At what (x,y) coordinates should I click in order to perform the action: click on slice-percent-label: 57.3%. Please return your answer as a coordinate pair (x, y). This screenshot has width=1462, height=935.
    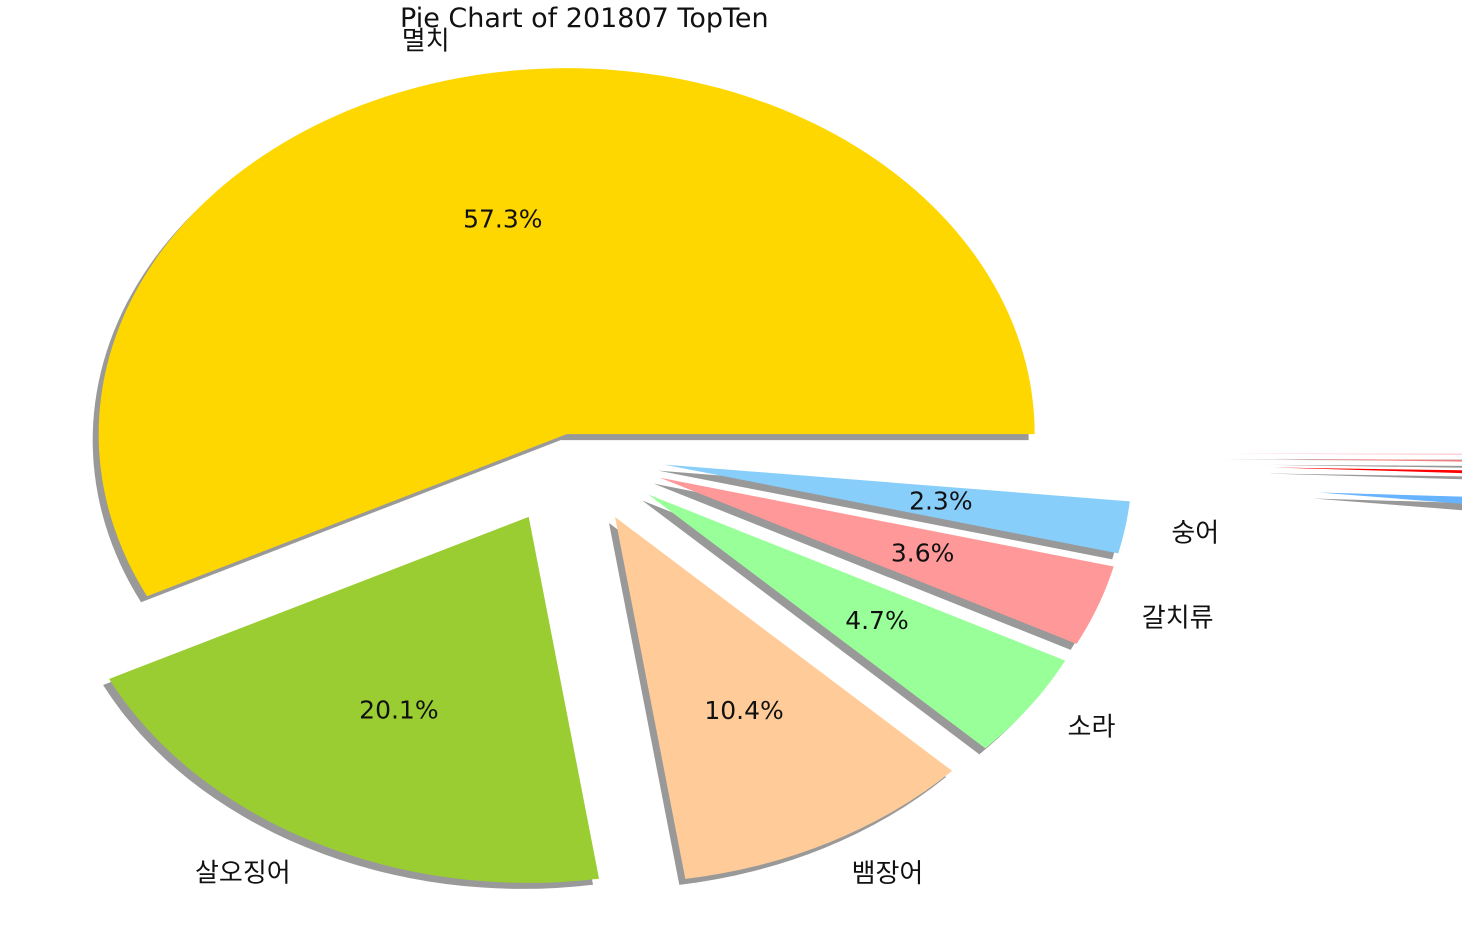
    Looking at the image, I should click on (502, 218).